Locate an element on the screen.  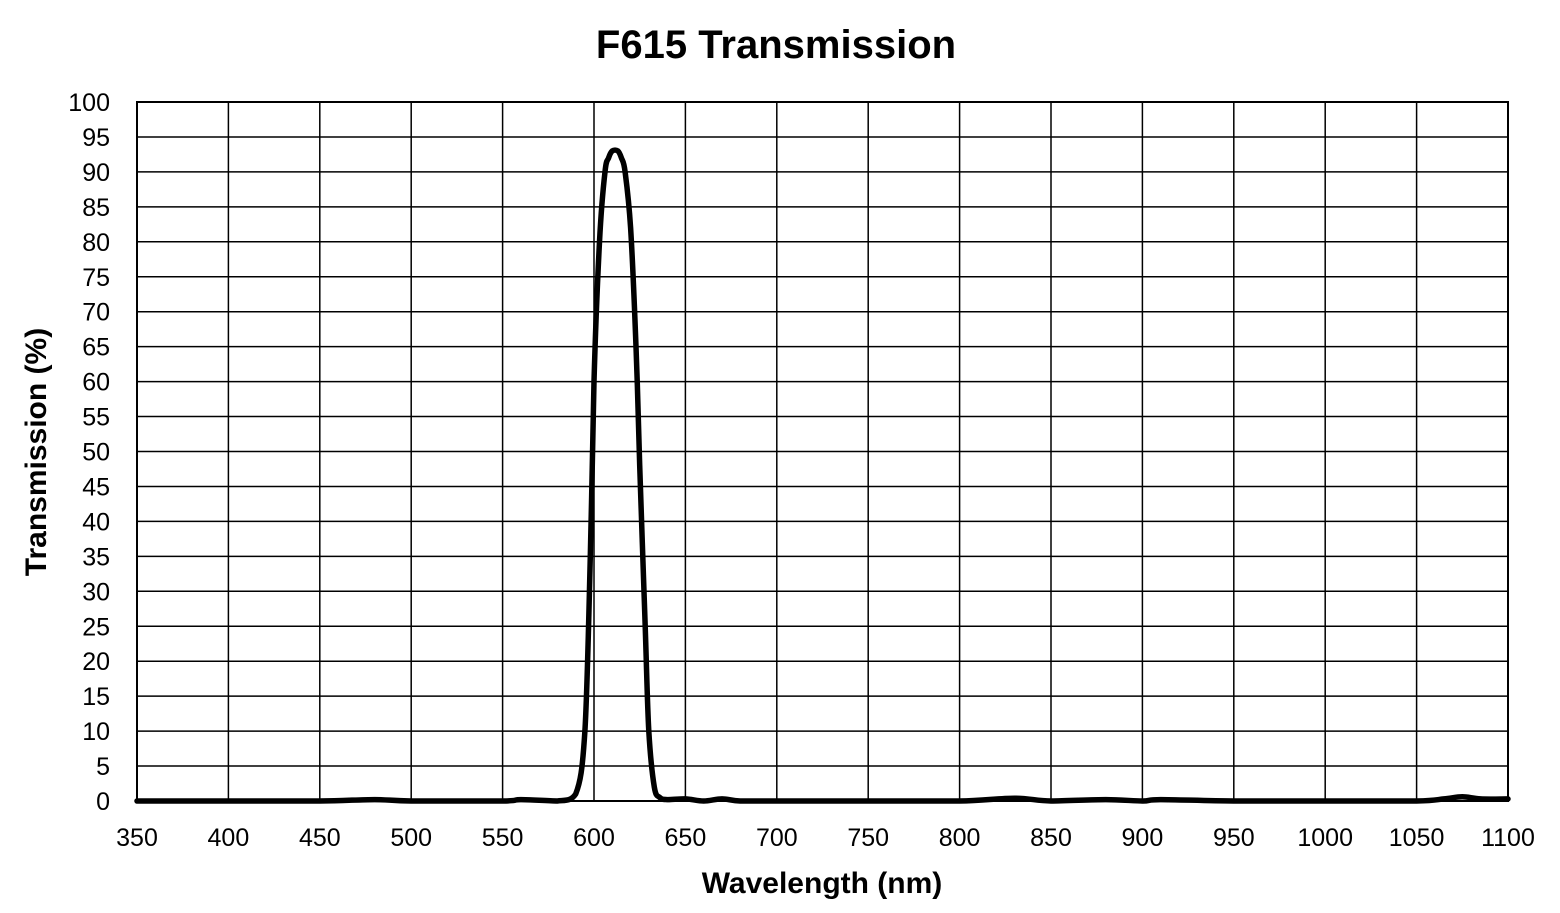
x-tick-label: 350 is located at coordinates (137, 838).